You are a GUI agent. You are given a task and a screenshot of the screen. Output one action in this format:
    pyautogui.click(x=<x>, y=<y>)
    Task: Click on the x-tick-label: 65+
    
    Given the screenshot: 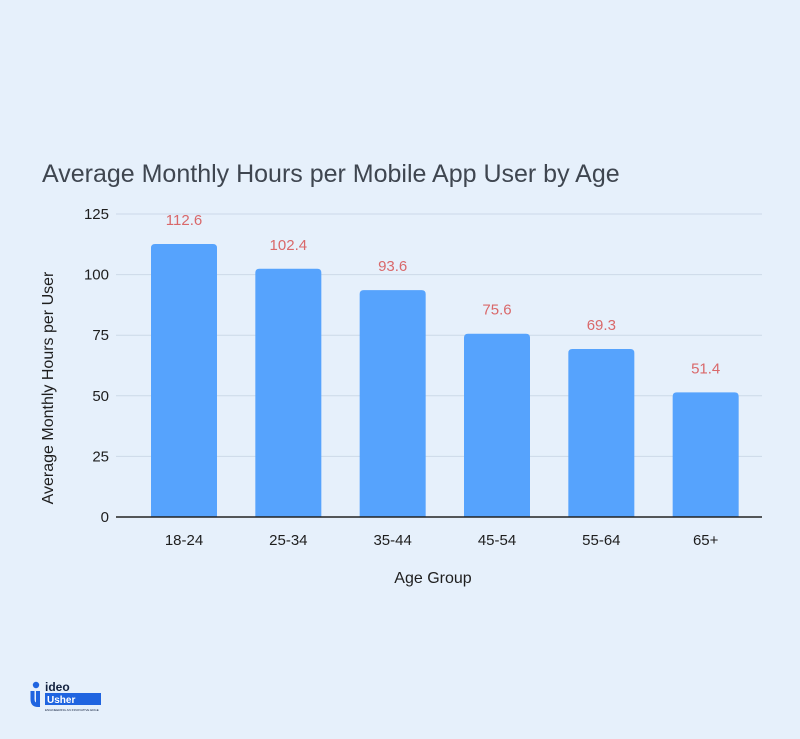 What is the action you would take?
    pyautogui.click(x=706, y=540)
    